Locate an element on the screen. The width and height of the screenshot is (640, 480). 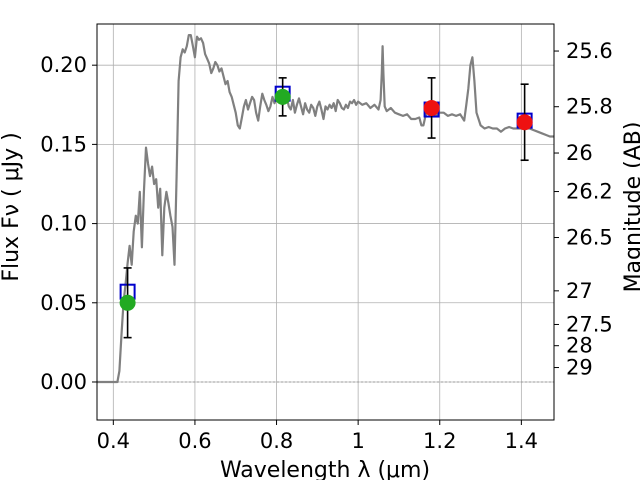
magnitude-tick-label: 27 is located at coordinates (579, 291).